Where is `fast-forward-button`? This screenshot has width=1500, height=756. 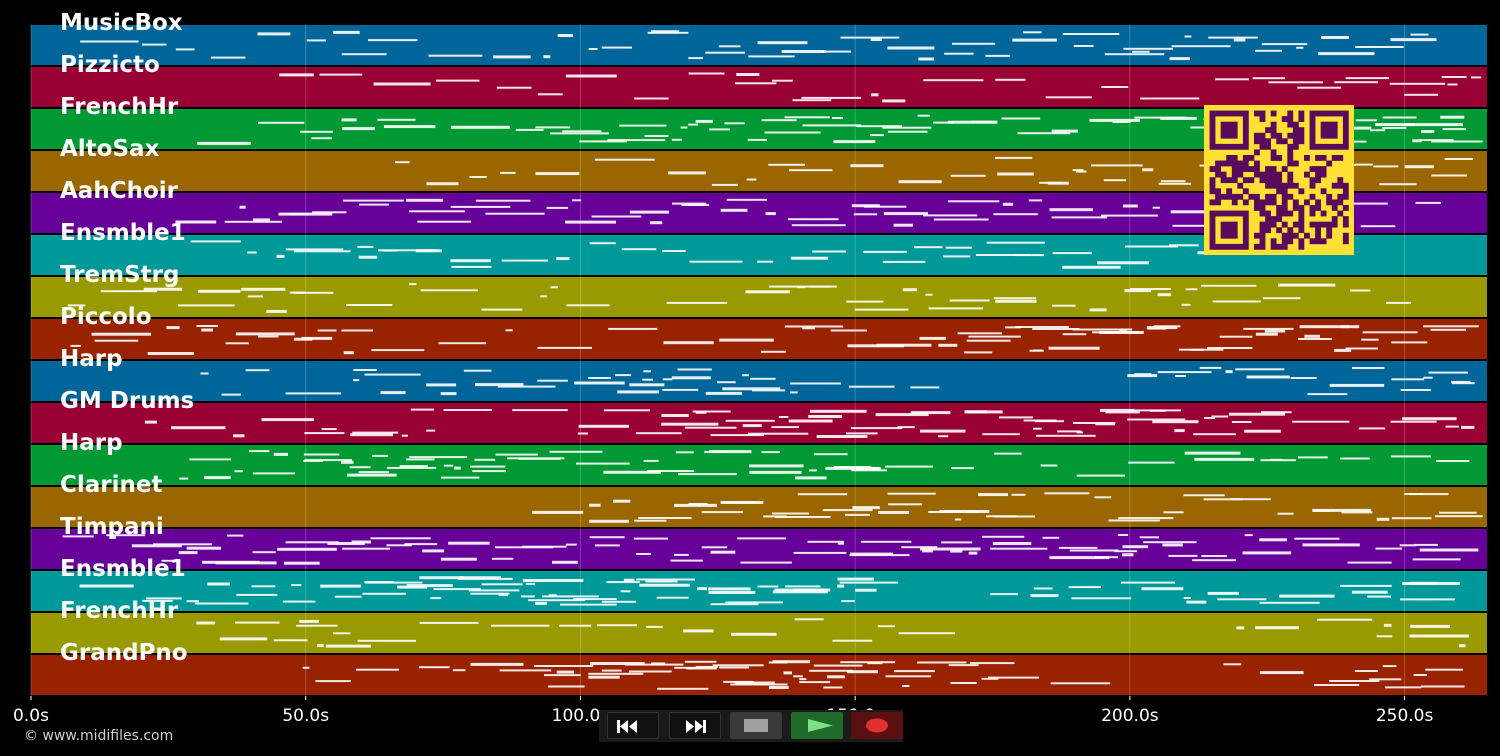 fast-forward-button is located at coordinates (695, 725).